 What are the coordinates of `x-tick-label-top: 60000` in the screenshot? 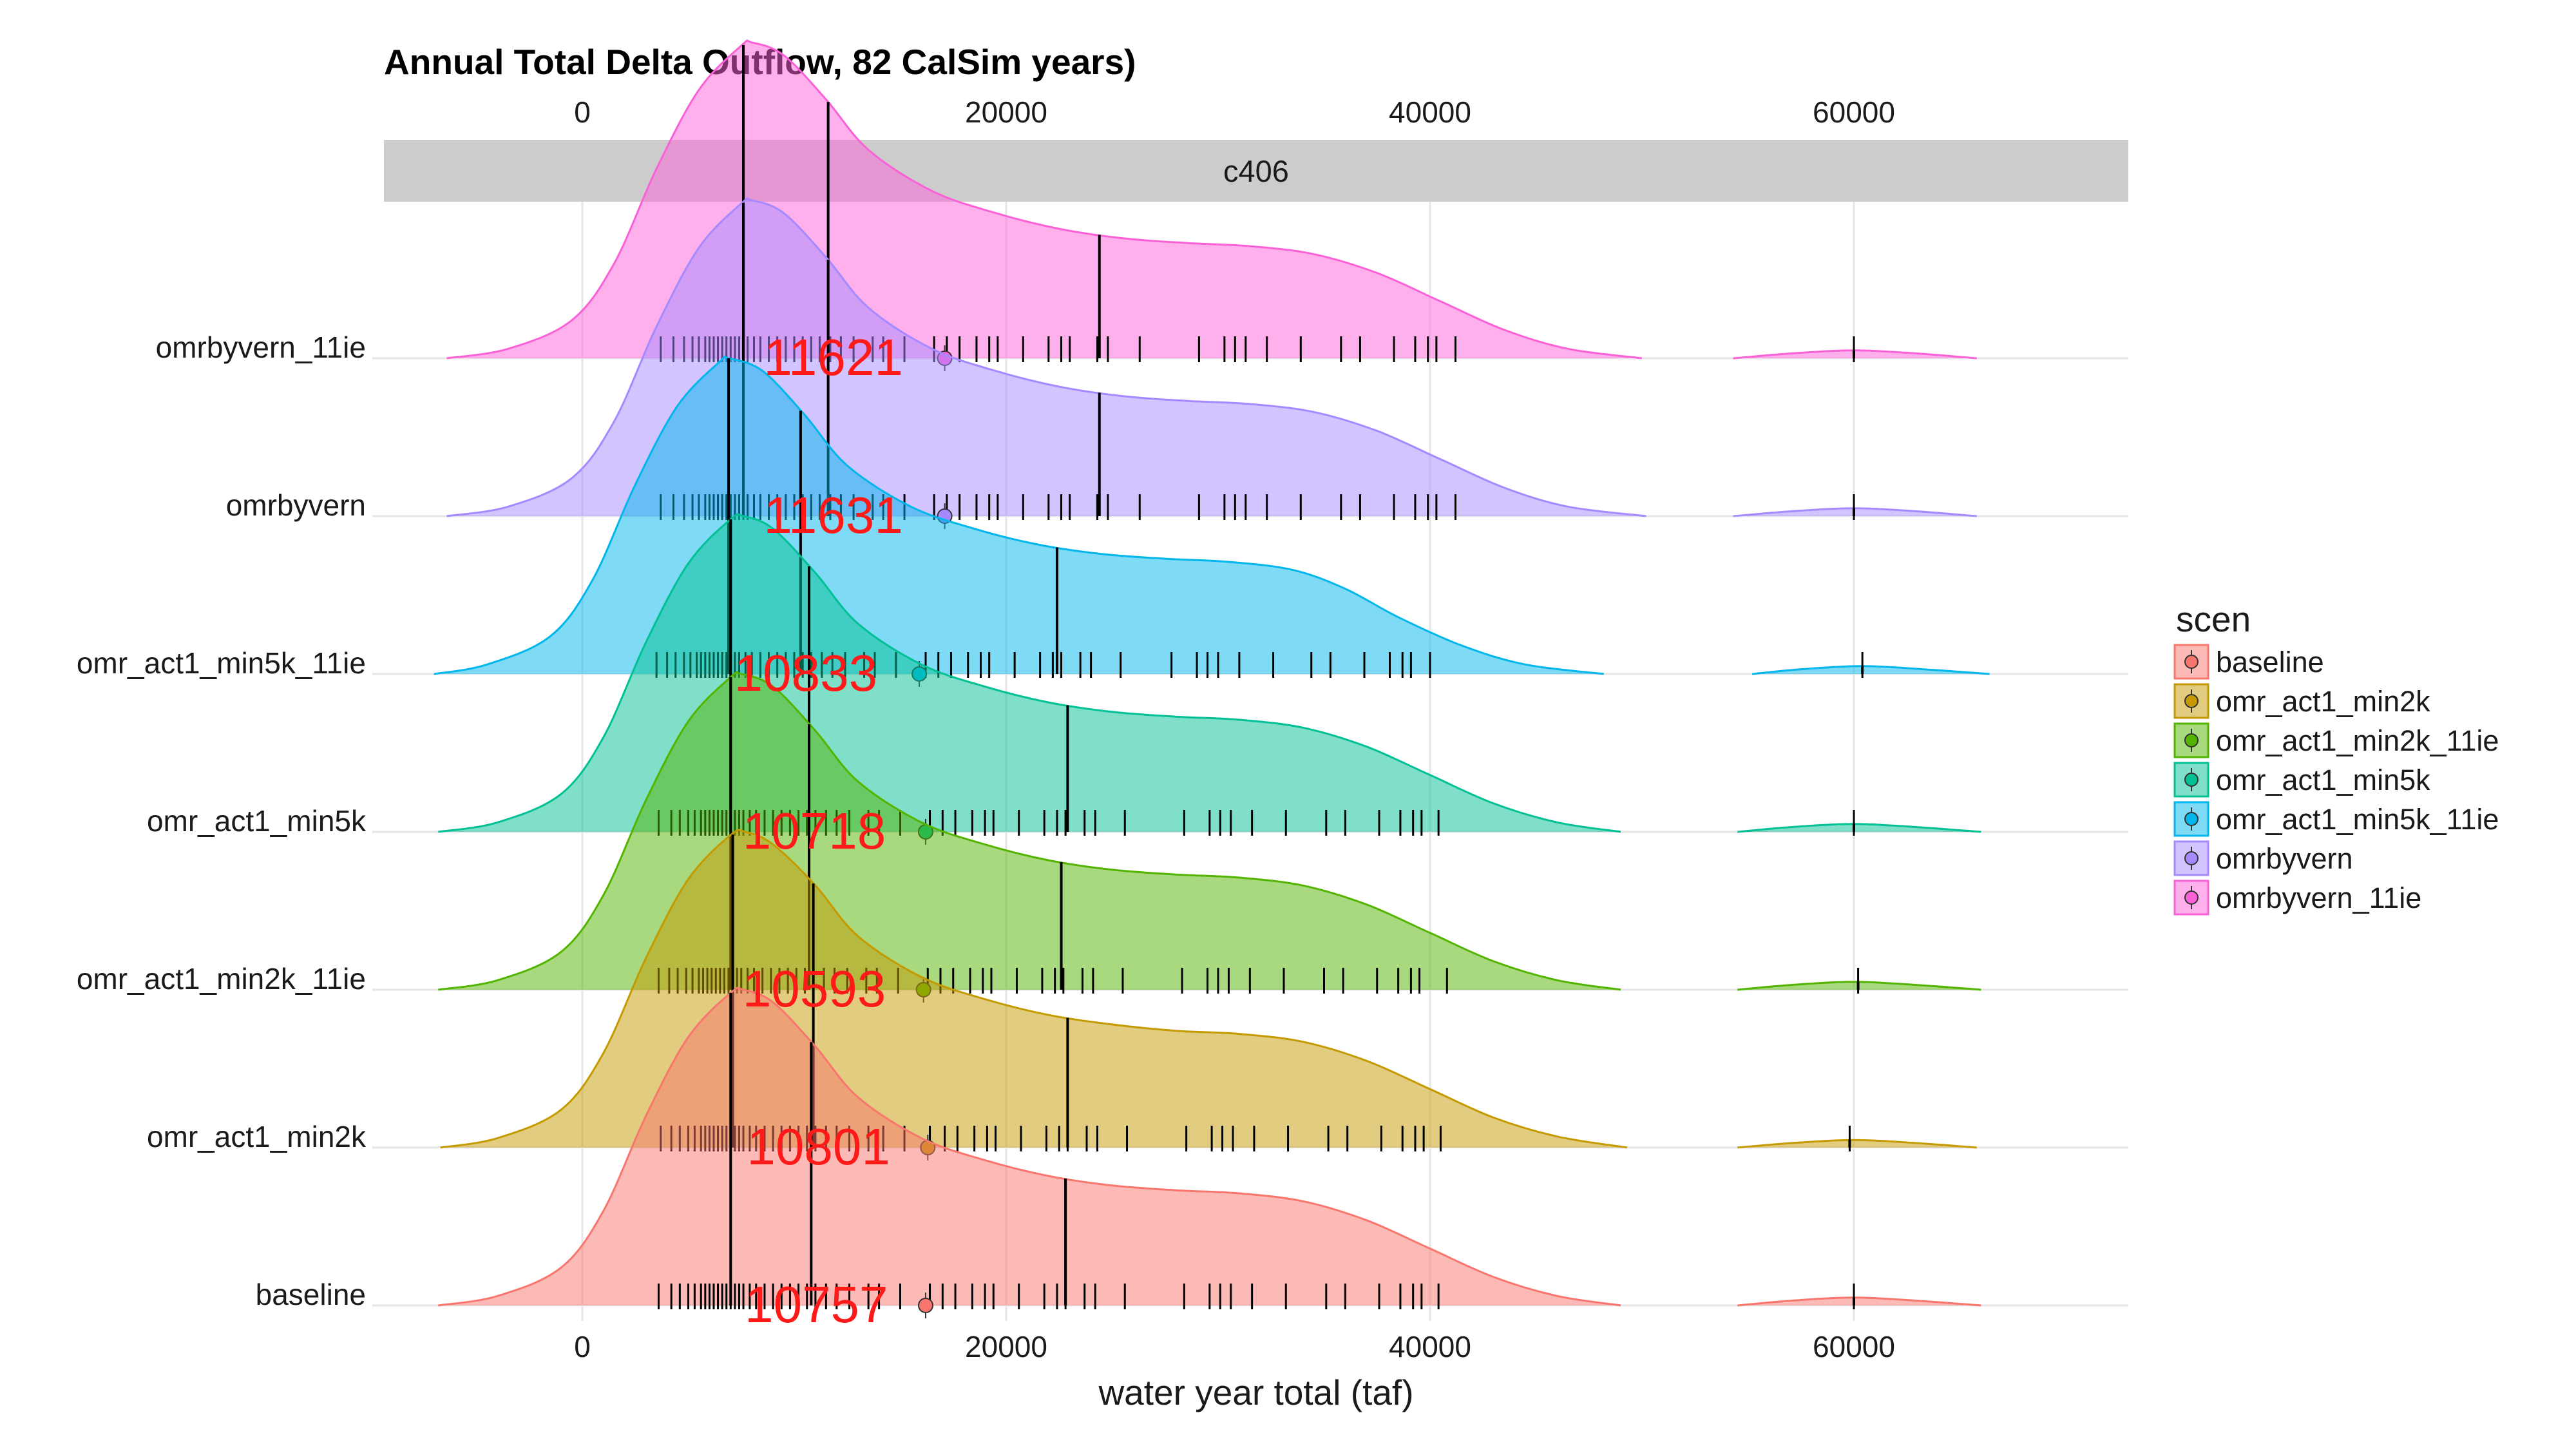 It's located at (1854, 112).